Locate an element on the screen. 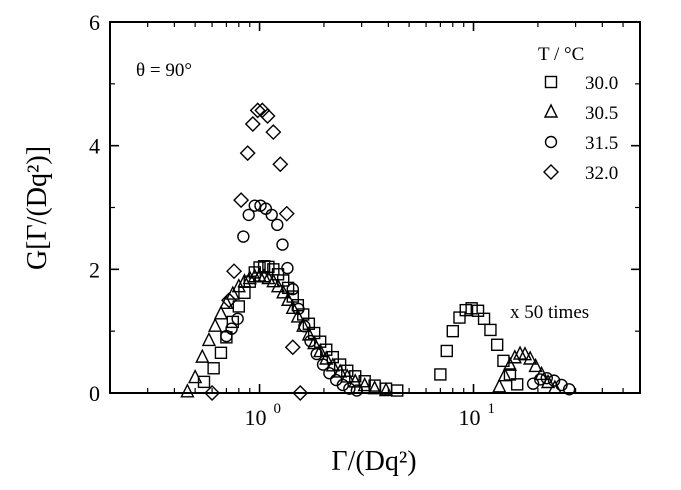  legend-label: 32.0 is located at coordinates (601, 173).